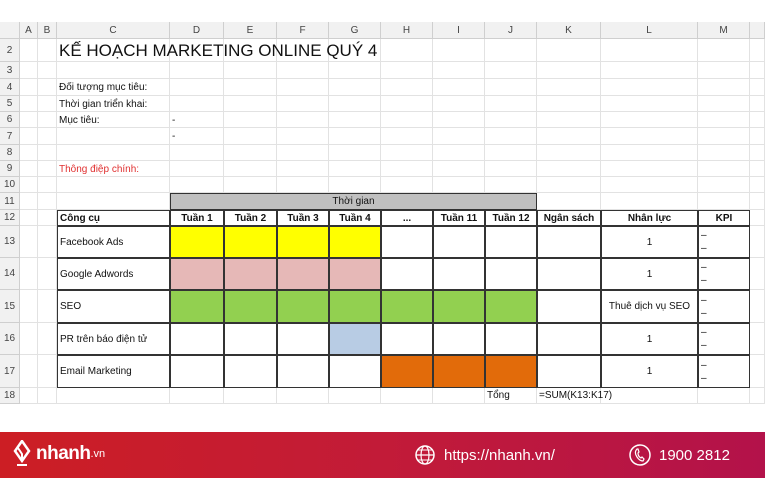 The height and width of the screenshot is (478, 765). What do you see at coordinates (10, 70) in the screenshot?
I see `row-header-3: 3` at bounding box center [10, 70].